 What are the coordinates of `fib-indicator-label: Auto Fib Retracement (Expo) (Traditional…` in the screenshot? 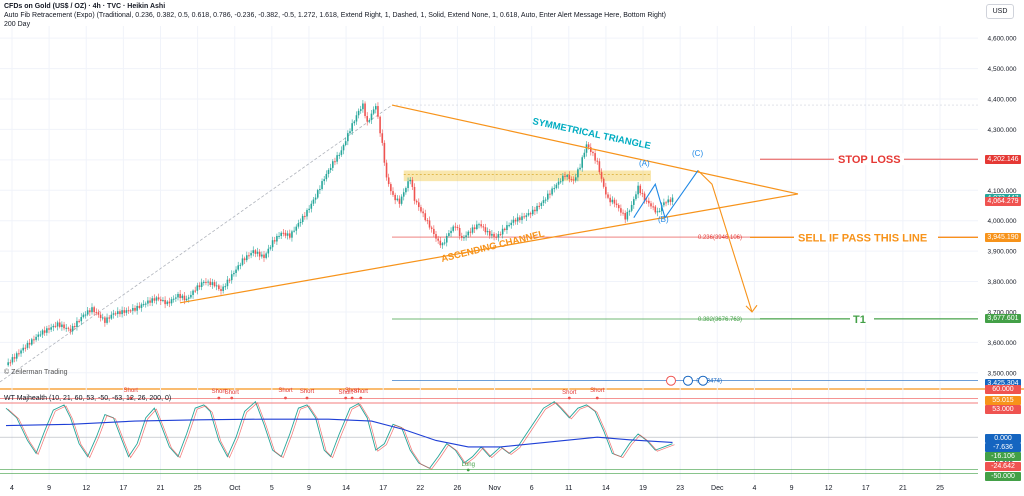 It's located at (335, 15).